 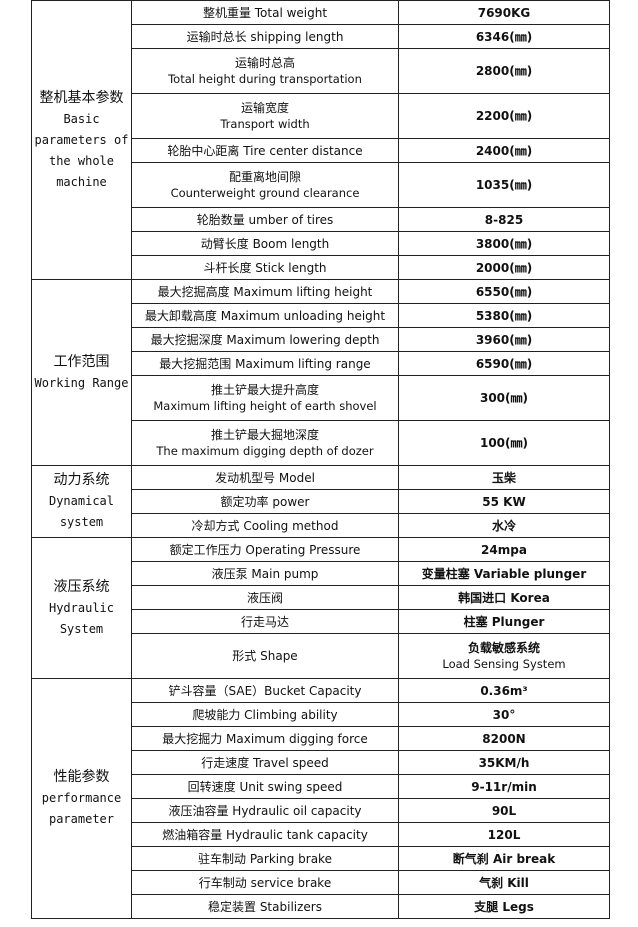 I want to click on param-value: 支腿 Legs, so click(x=504, y=906).